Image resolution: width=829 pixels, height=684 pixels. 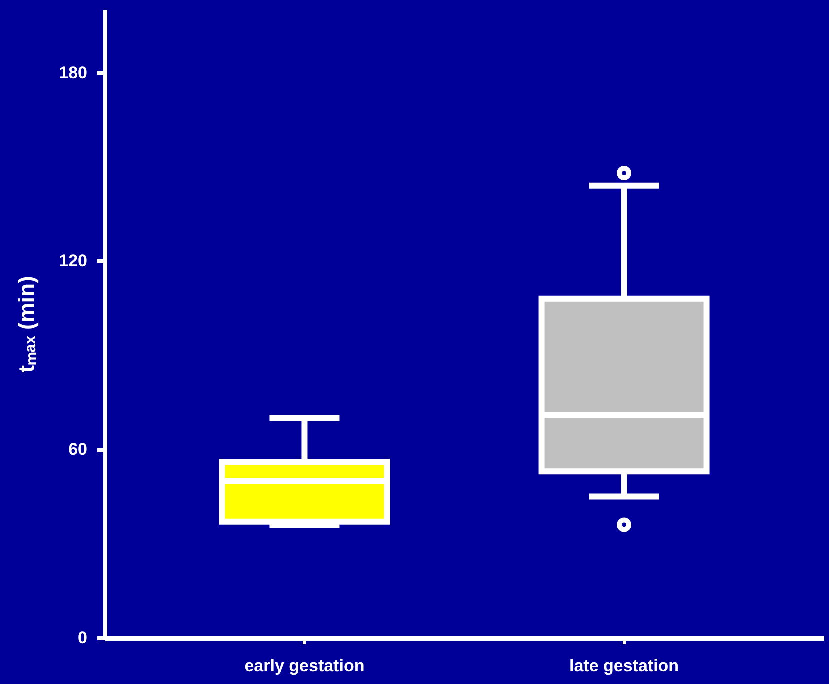 I want to click on y-tick-label: 180, so click(x=73, y=72).